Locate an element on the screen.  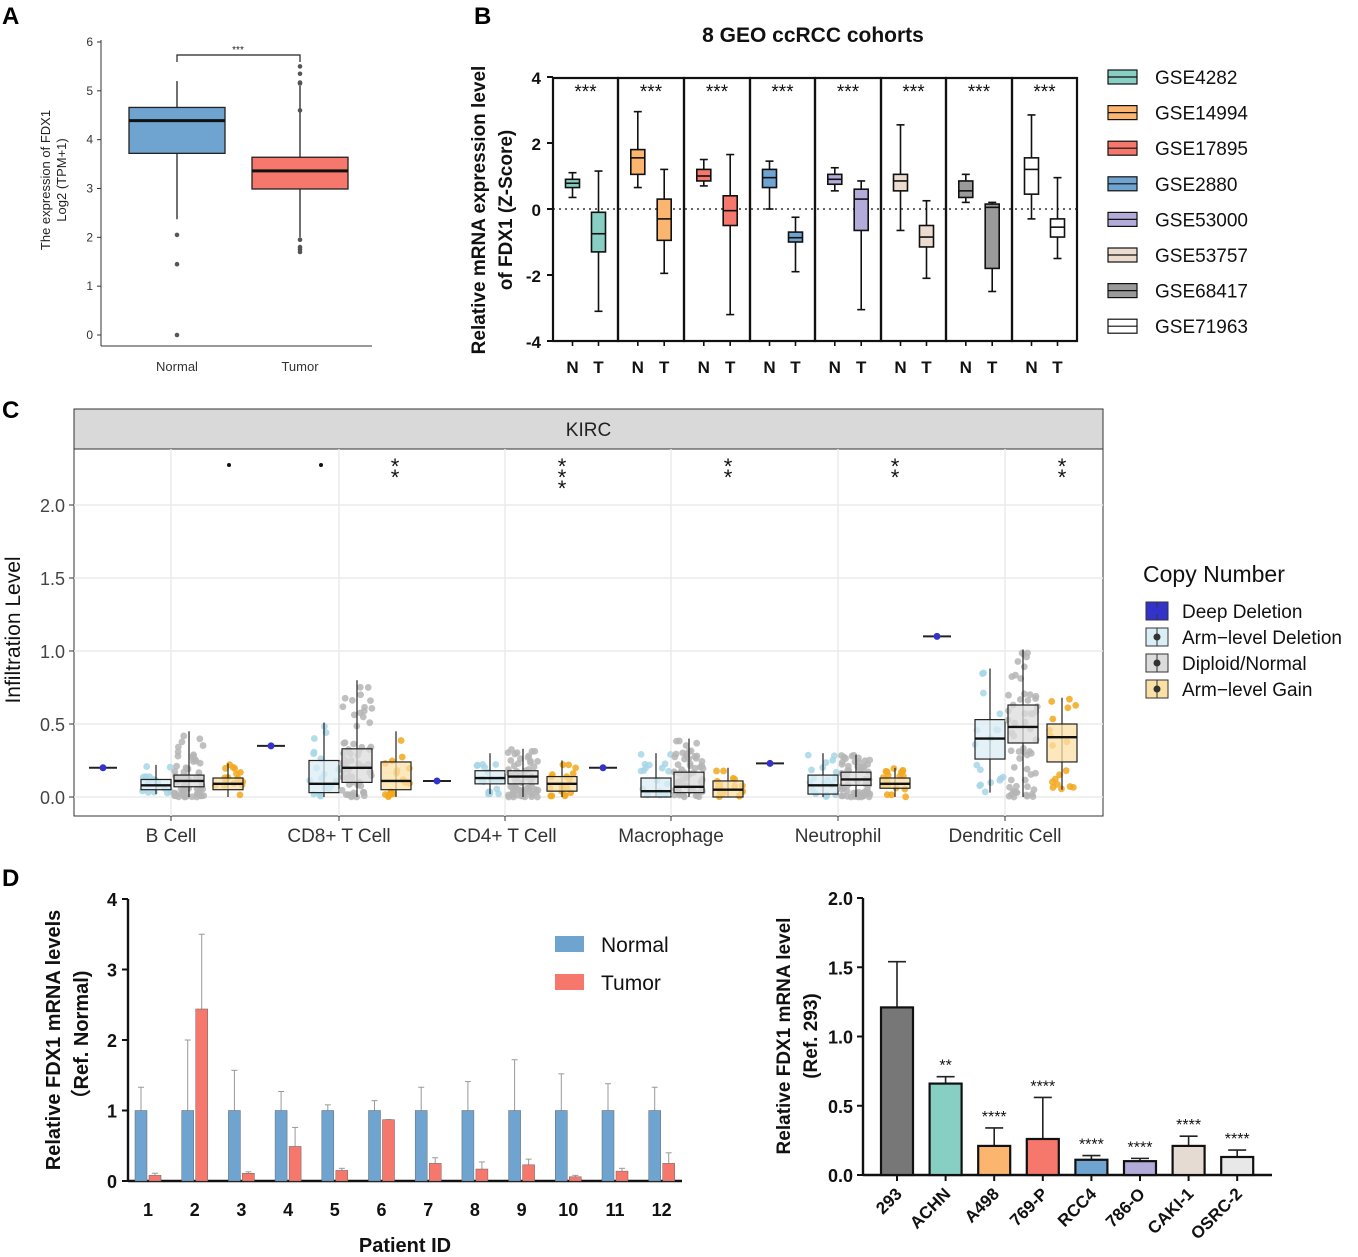
d1-x-tick-label: 6 is located at coordinates (381, 1210).